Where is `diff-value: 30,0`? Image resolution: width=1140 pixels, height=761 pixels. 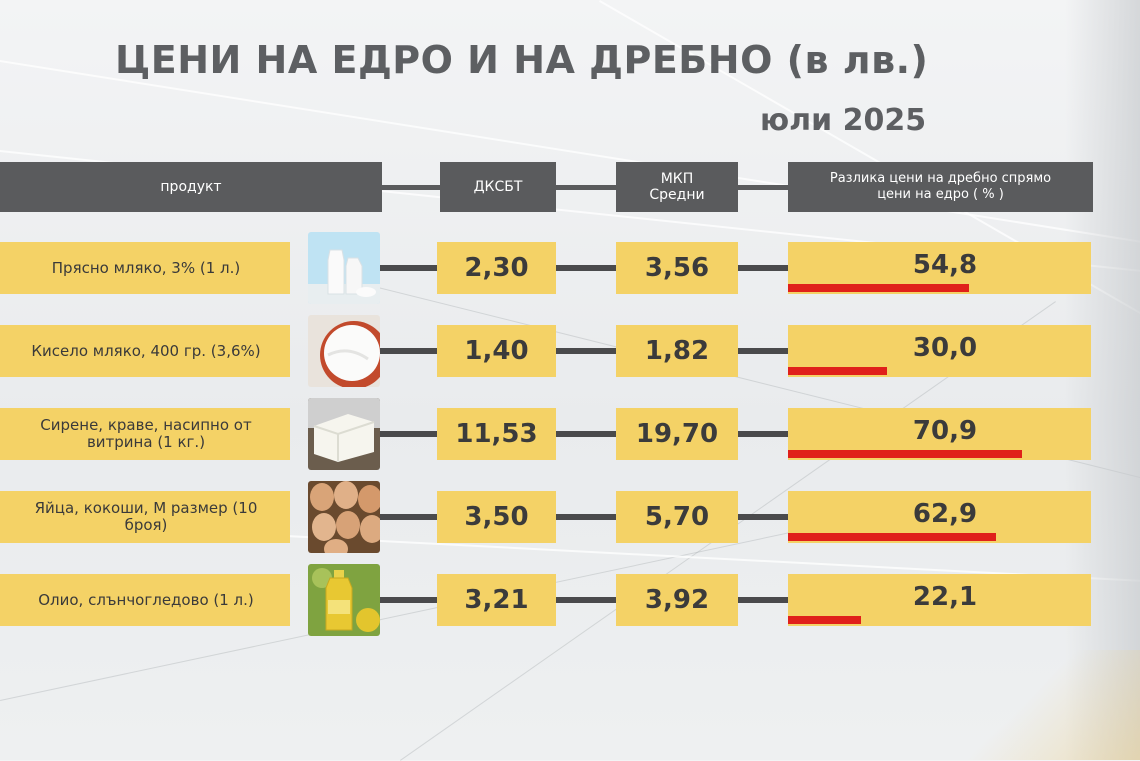
diff-value: 30,0 is located at coordinates (945, 348).